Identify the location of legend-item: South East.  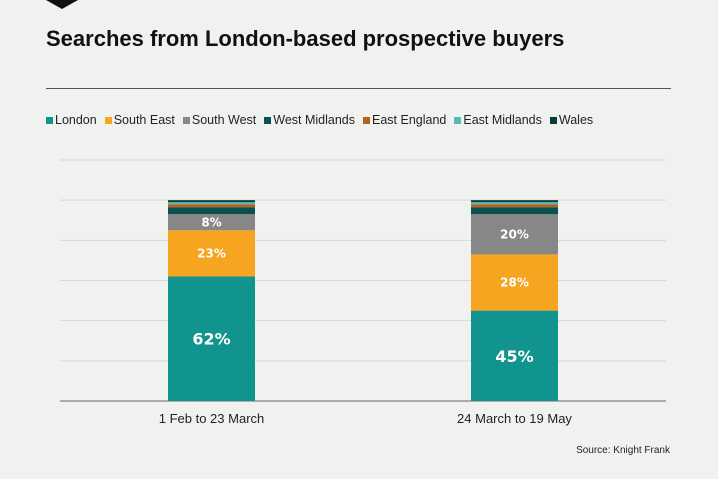
(139, 120).